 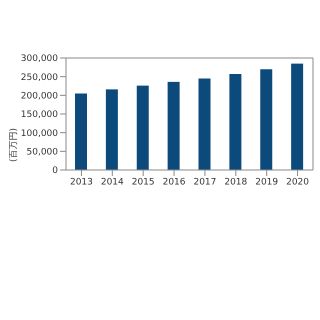 What do you see at coordinates (39, 115) in the screenshot?
I see `y-tick-label: 150,000` at bounding box center [39, 115].